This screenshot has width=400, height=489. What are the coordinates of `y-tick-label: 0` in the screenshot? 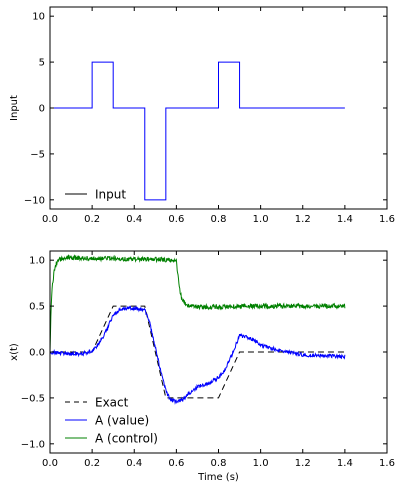 It's located at (42, 109).